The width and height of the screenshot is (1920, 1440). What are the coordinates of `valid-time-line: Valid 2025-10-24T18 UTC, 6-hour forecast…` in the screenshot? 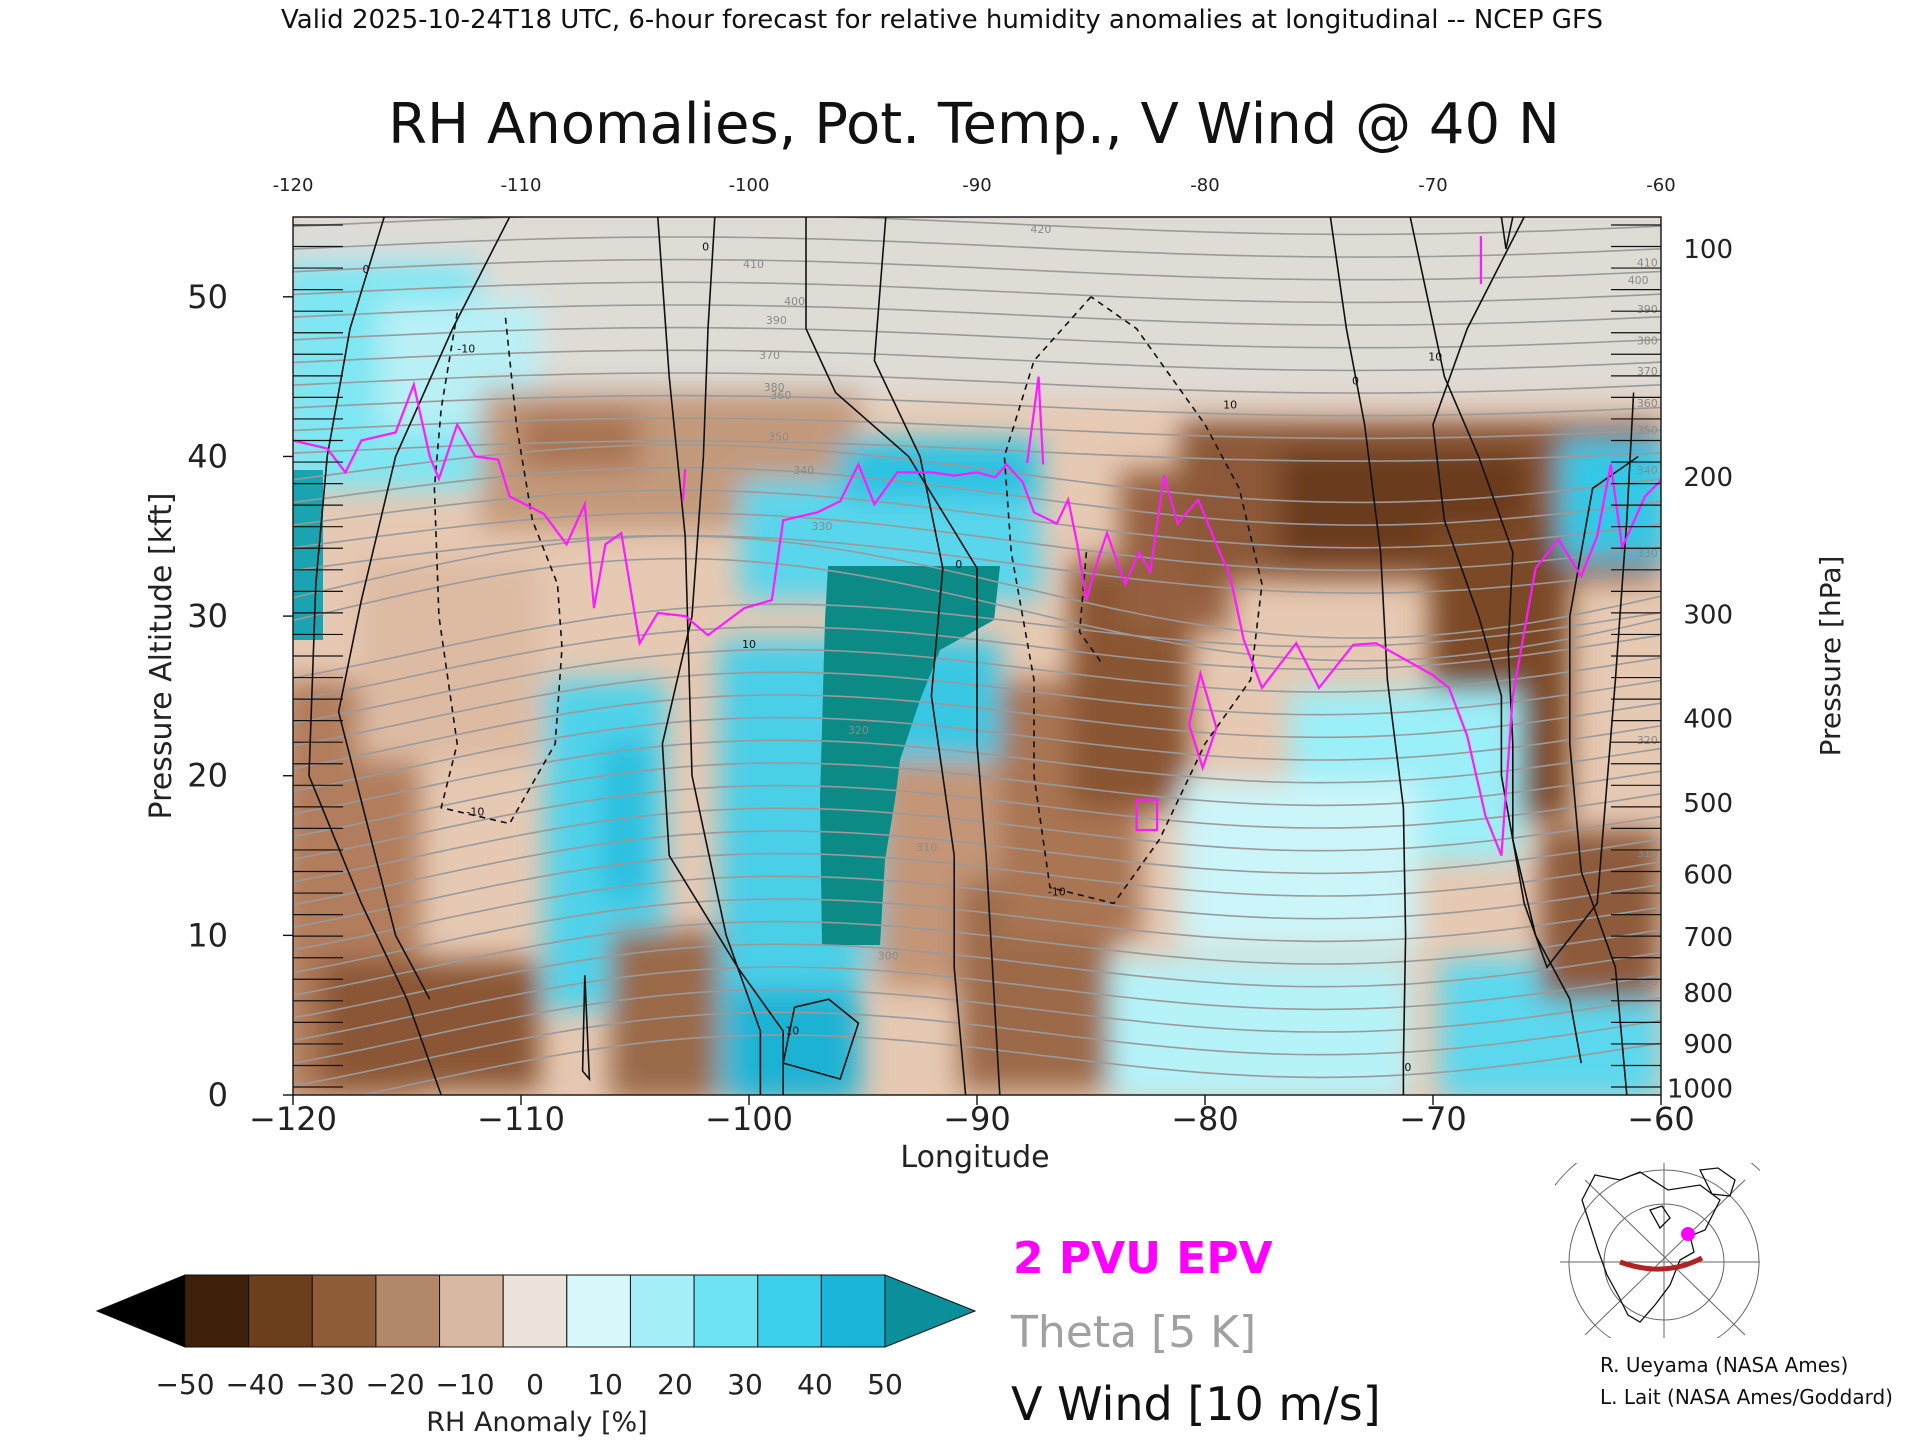 It's located at (942, 20).